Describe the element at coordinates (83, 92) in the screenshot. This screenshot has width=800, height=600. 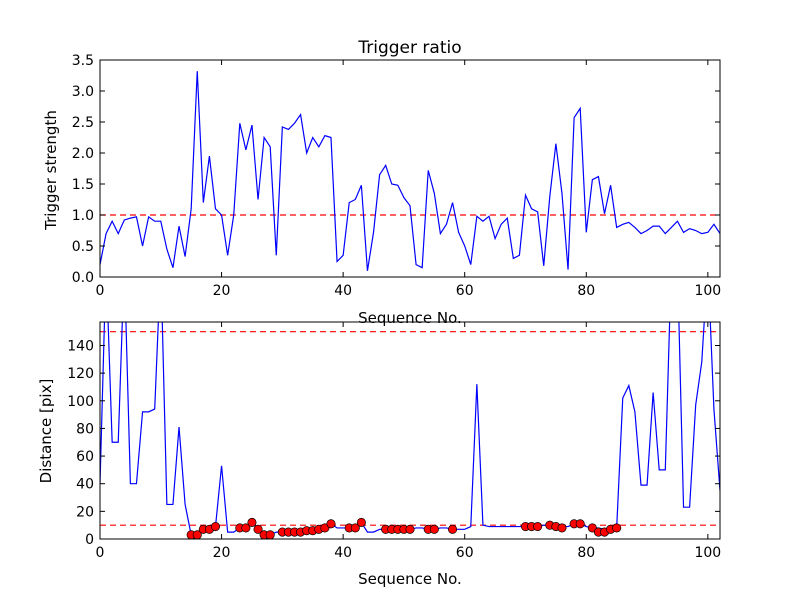
I see `top-ytick-label: 3.0` at that location.